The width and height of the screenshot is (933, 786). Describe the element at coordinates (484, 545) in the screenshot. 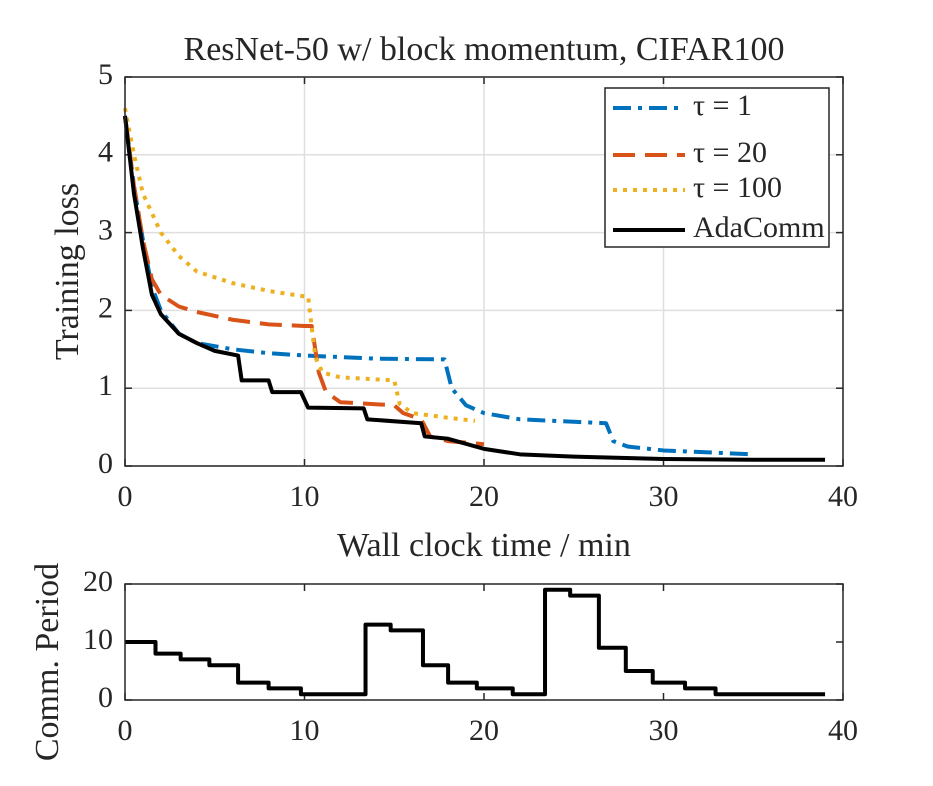

I see `x-axis-label: Wall clock time / min` at that location.